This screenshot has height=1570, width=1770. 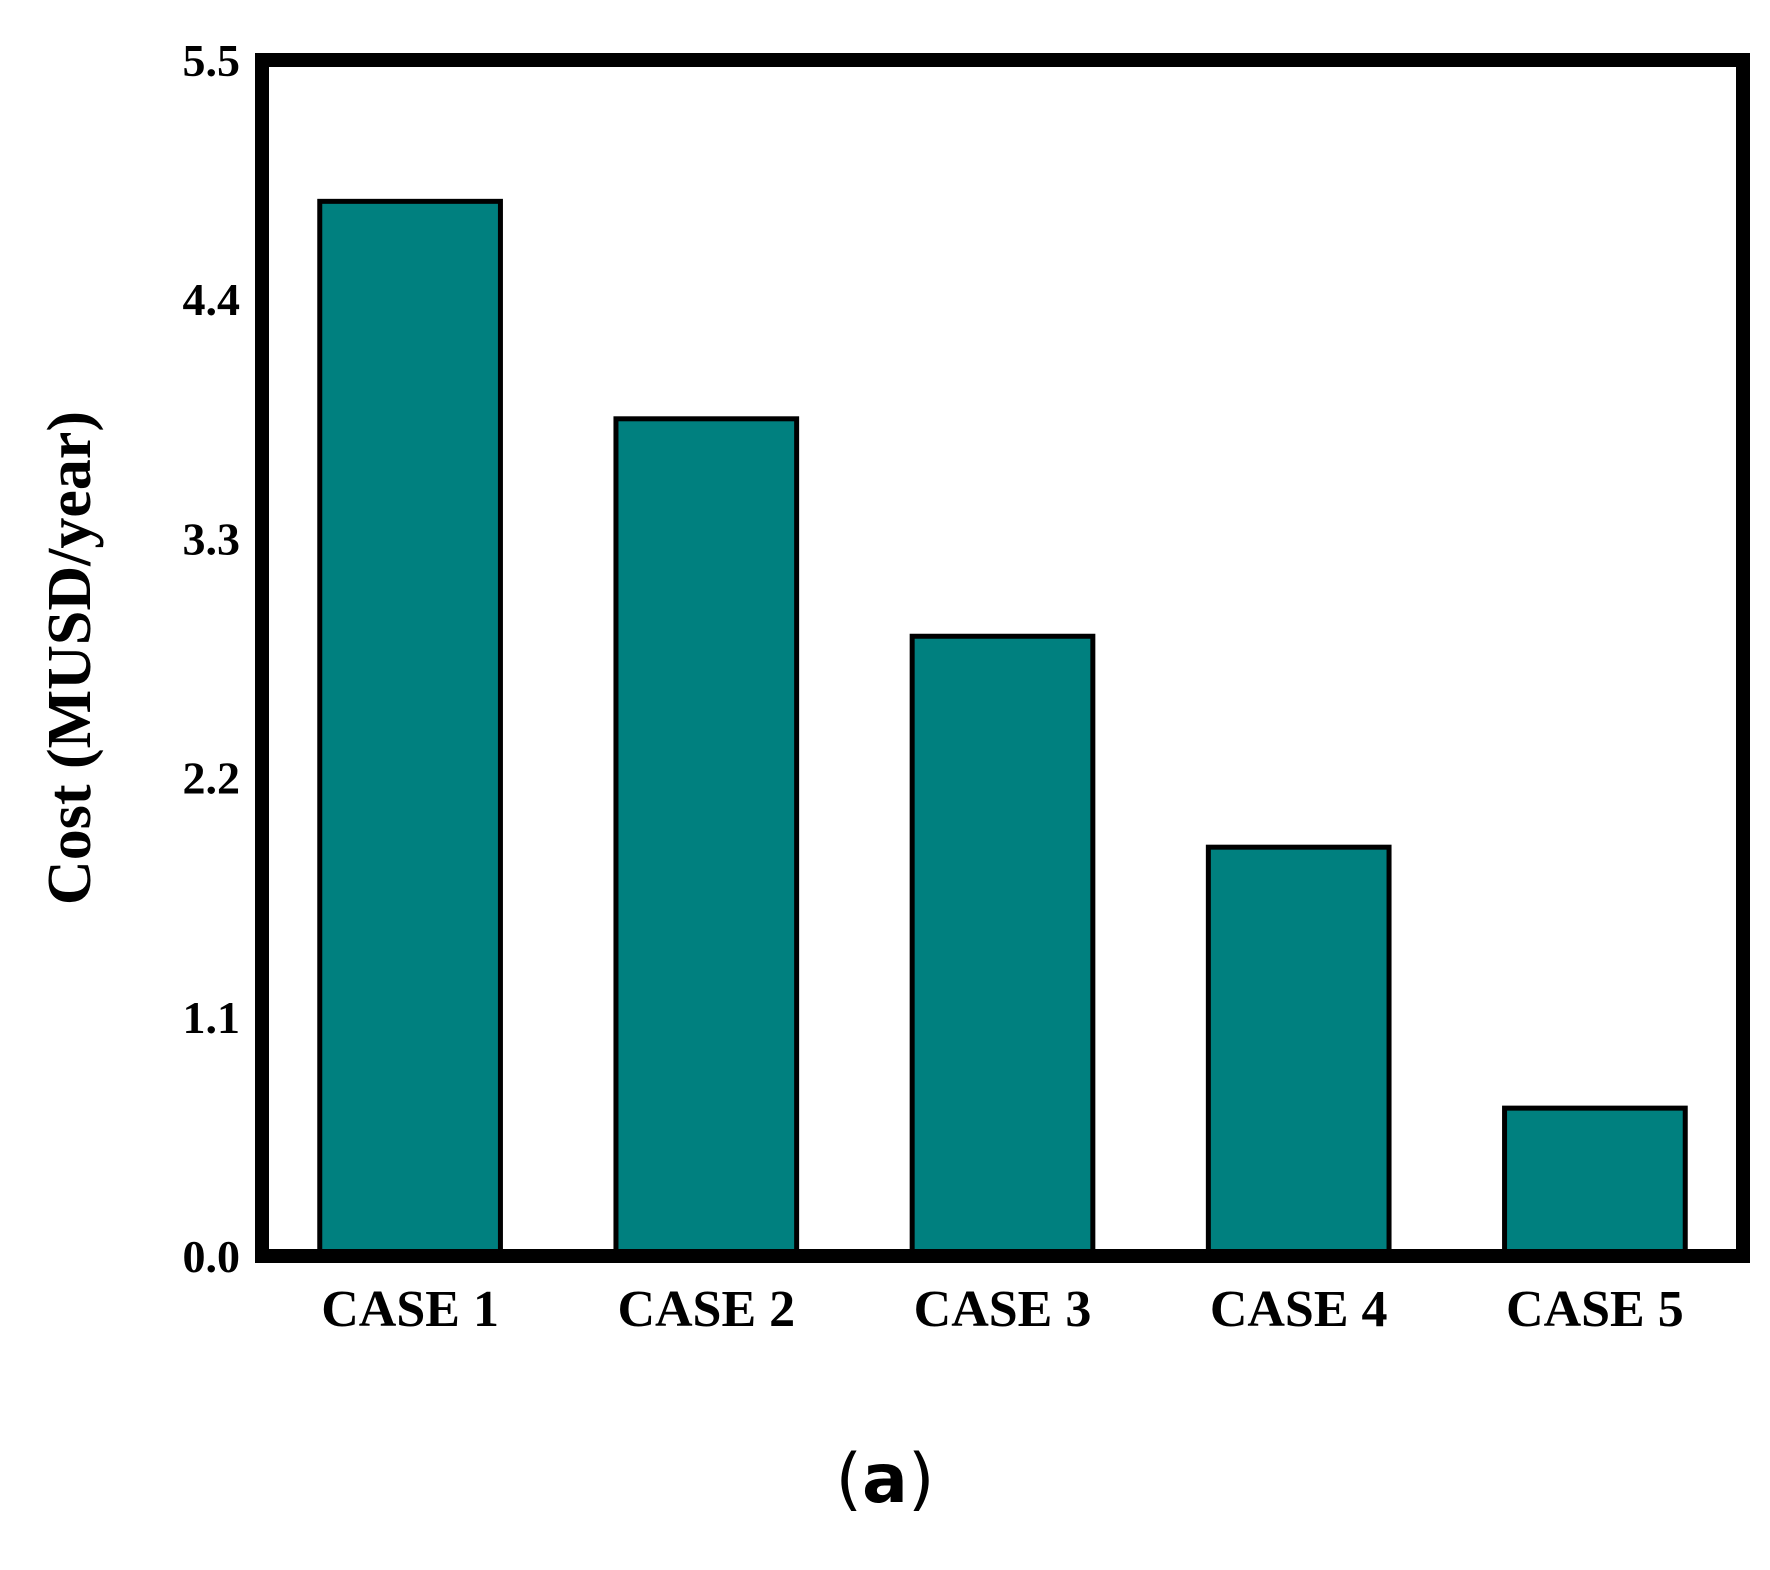 What do you see at coordinates (70, 658) in the screenshot?
I see `y-axis-title: Cost (MUSD/year)` at bounding box center [70, 658].